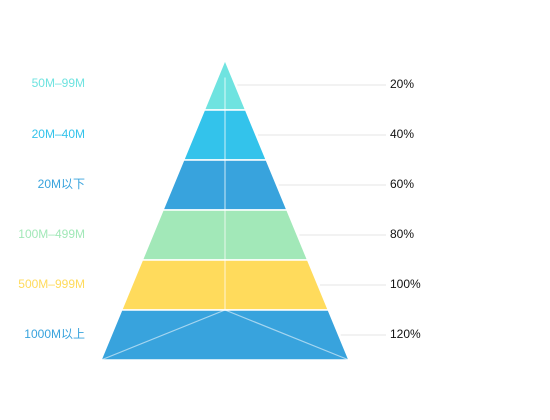 The width and height of the screenshot is (550, 420). Describe the element at coordinates (405, 209) in the screenshot. I see `percent-labels: 20% 40% 60% 80% 100% 120%` at that location.